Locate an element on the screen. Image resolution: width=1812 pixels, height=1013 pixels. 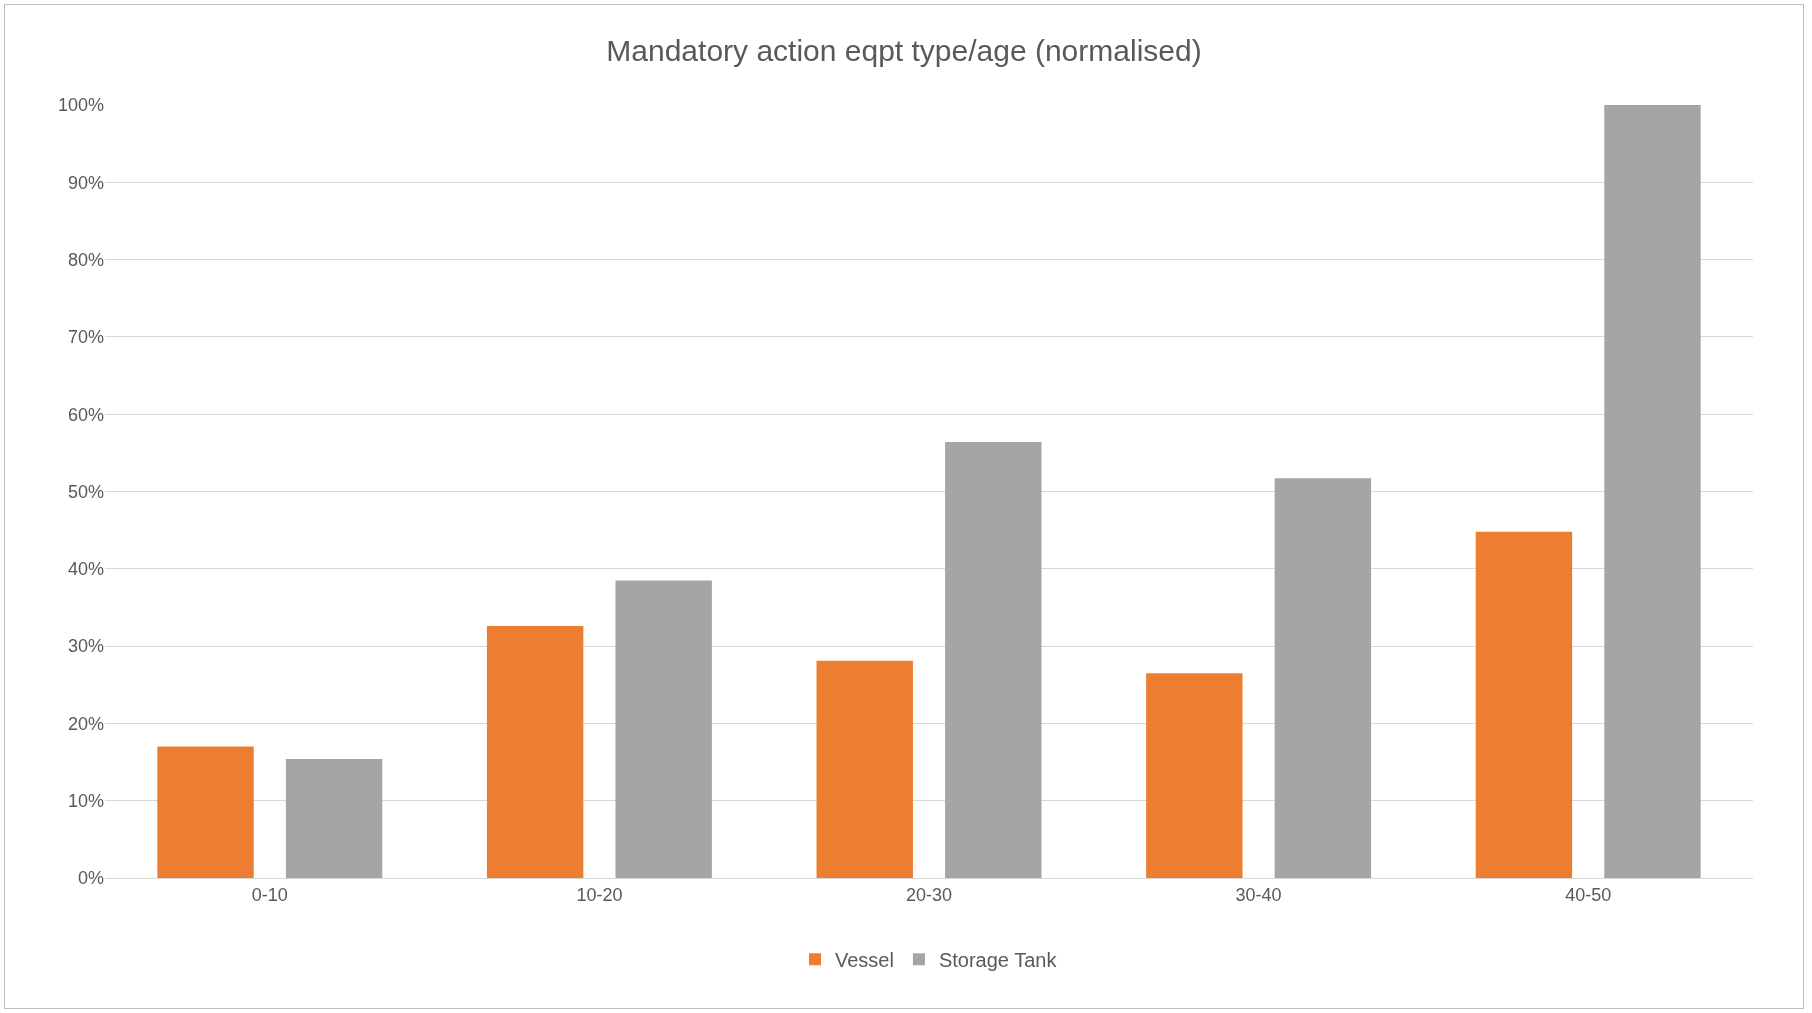
y-tick-label: 10% is located at coordinates (85, 801).